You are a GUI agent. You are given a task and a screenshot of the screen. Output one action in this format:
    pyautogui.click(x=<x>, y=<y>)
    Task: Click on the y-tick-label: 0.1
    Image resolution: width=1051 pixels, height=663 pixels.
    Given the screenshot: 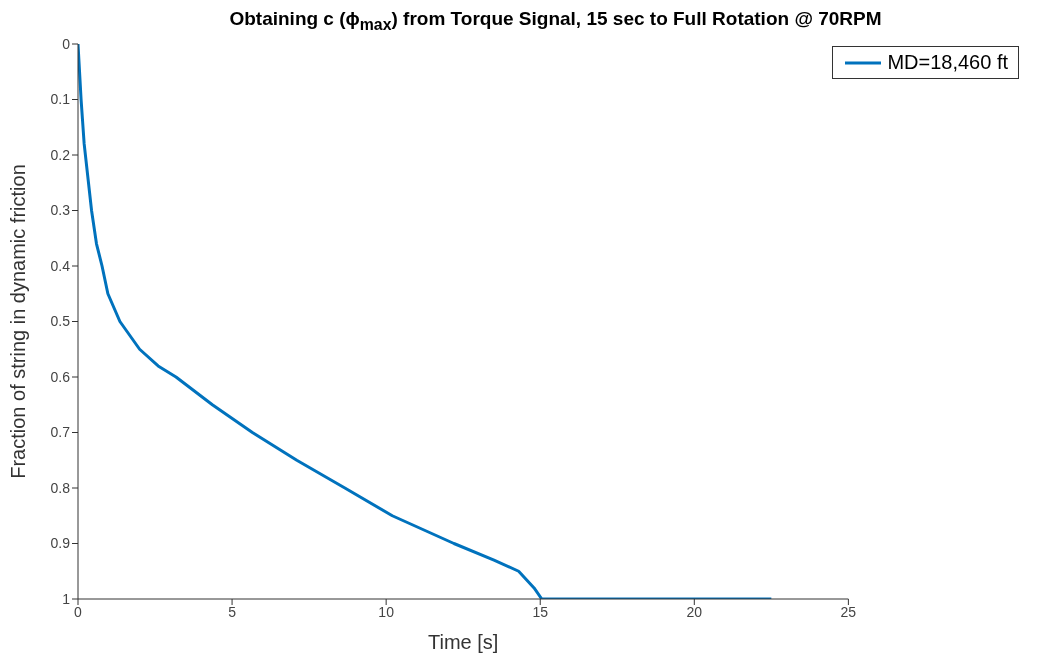 What is the action you would take?
    pyautogui.click(x=60, y=99)
    